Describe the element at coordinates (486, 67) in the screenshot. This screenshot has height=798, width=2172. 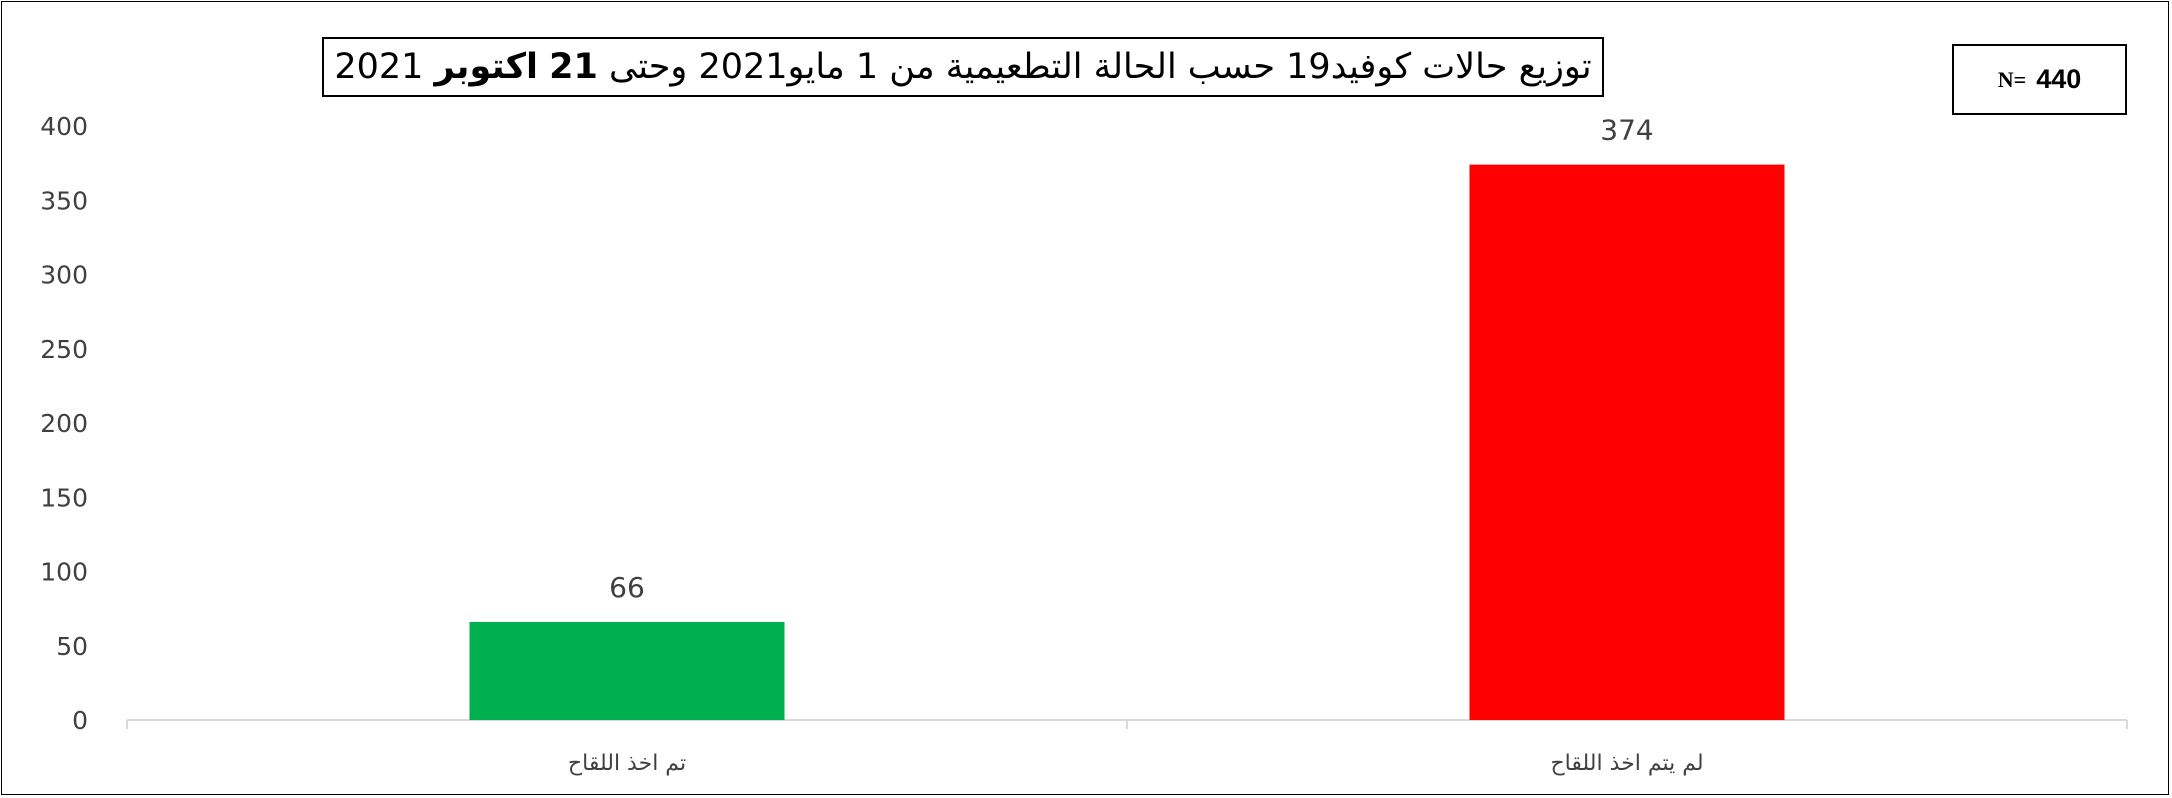
I see `chart-title-month: اكتوبر` at that location.